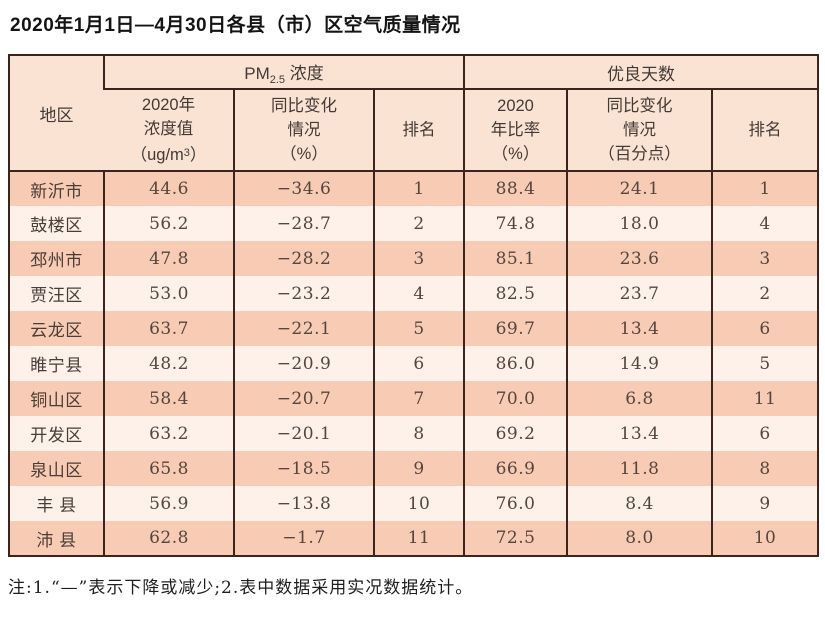 The width and height of the screenshot is (825, 620). Describe the element at coordinates (56, 258) in the screenshot. I see `cell-region: 邳州市` at that location.